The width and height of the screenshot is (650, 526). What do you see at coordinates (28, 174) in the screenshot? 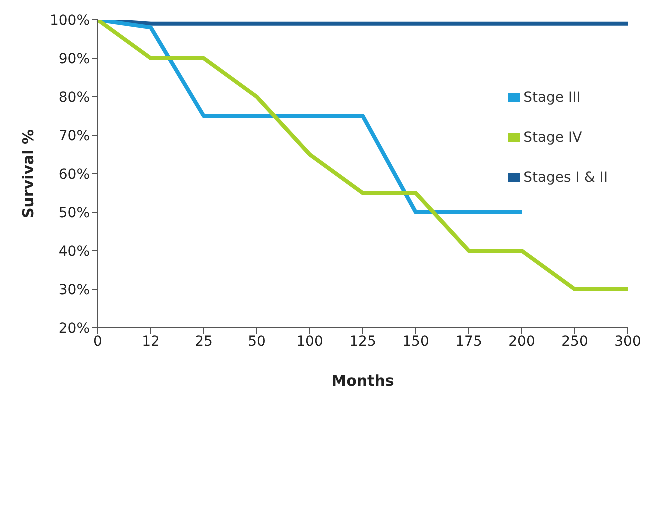
I see `y-axis-title: Survival %` at bounding box center [28, 174].